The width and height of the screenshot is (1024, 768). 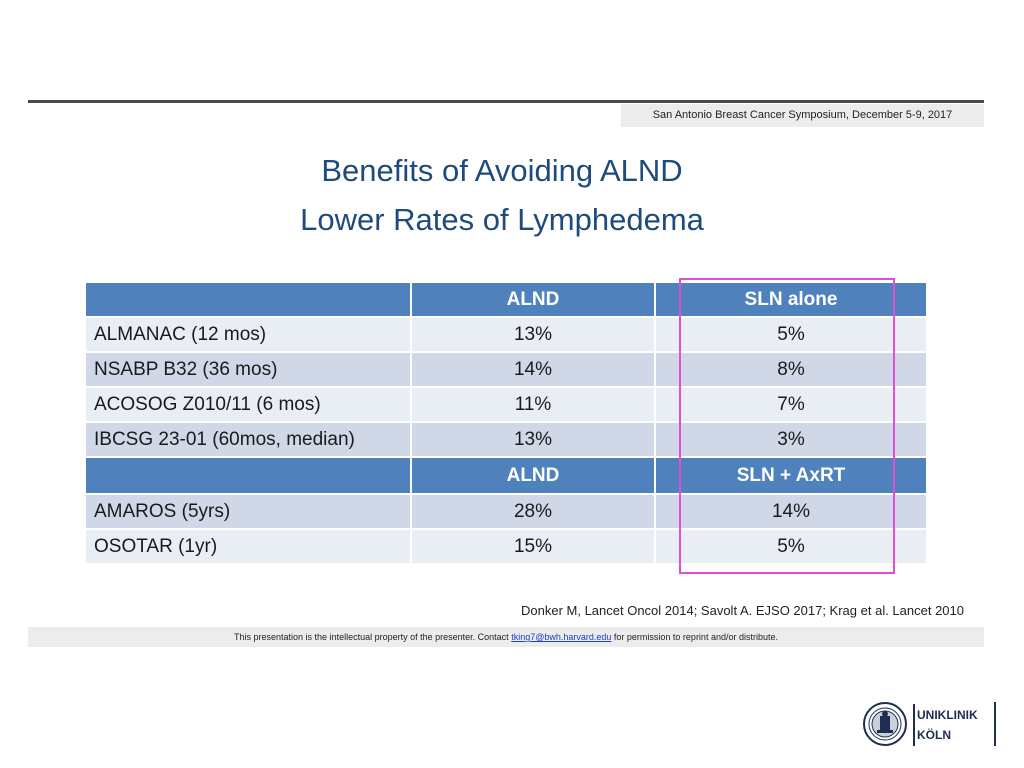 I want to click on table-row: IBCSG 23-01 (60mos, median) 13% 3%, so click(x=506, y=439).